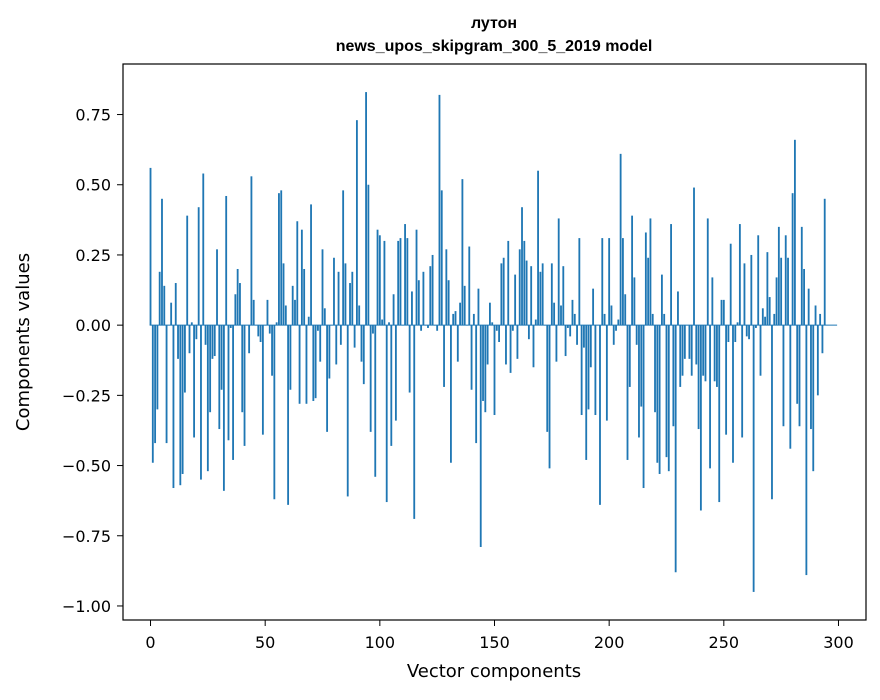  What do you see at coordinates (380, 642) in the screenshot?
I see `x-tick-label: 100` at bounding box center [380, 642].